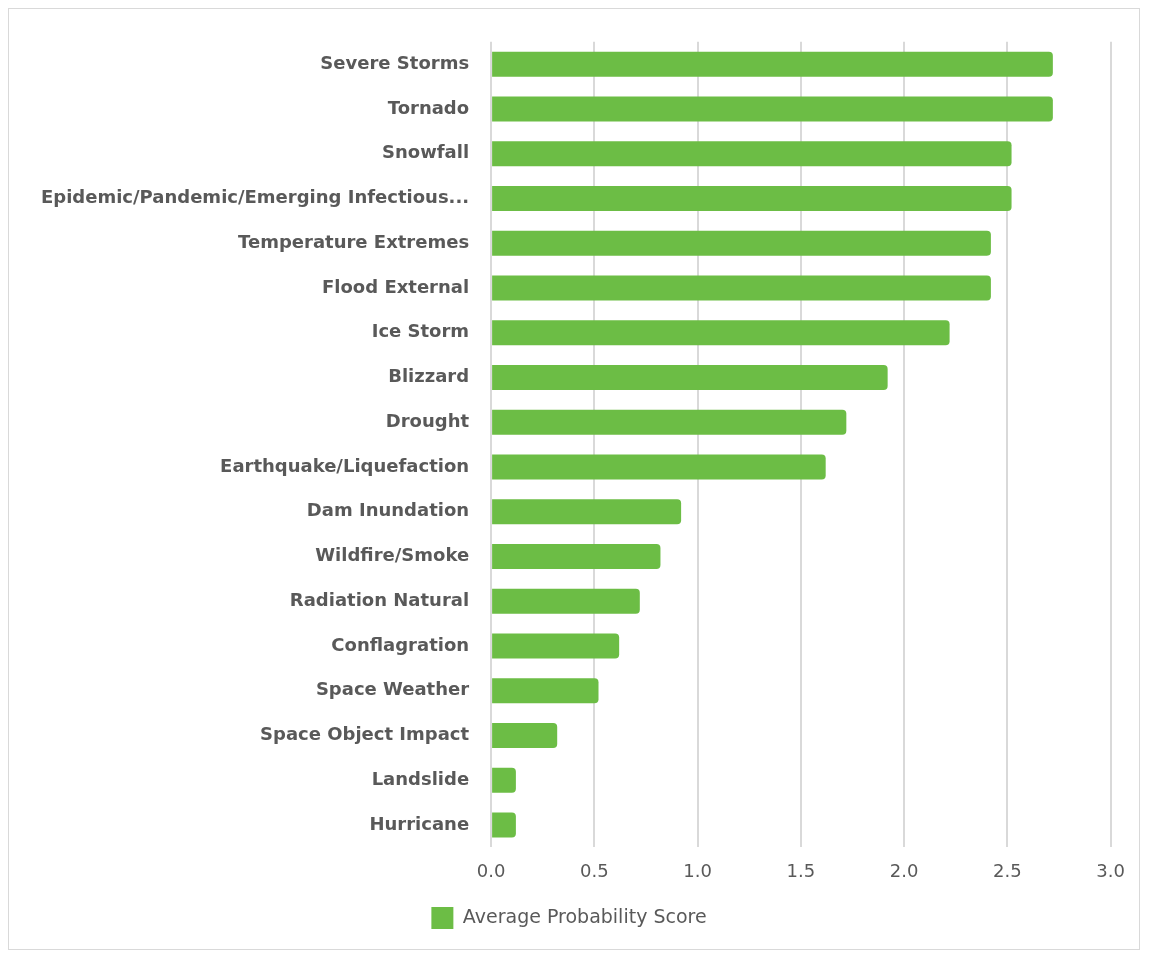 This screenshot has width=1149, height=961. I want to click on y-tick-label: Blizzard, so click(429, 376).